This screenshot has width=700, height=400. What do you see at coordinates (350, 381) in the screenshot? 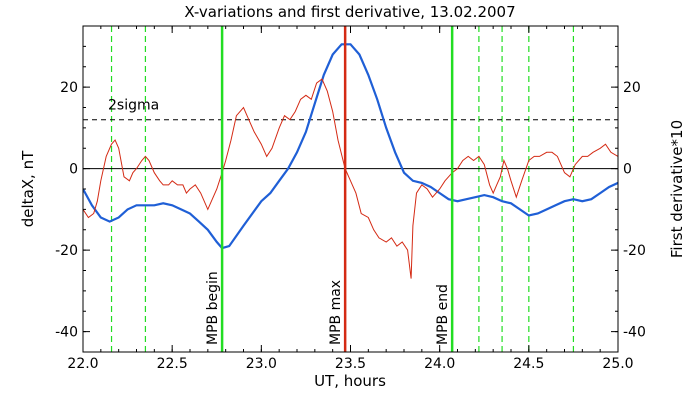
I see `x-axis-label: UT, hours` at bounding box center [350, 381].